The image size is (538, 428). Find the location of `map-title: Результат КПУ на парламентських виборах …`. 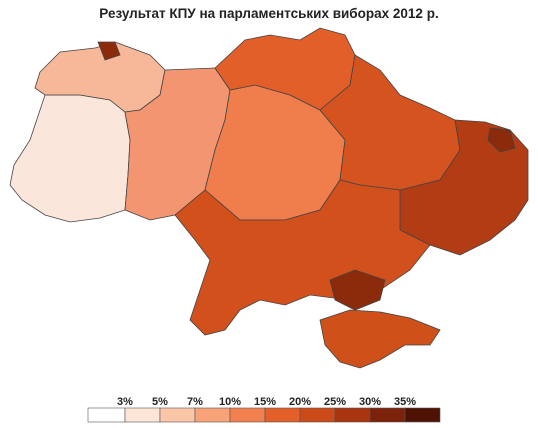

map-title: Результат КПУ на парламентських виборах … is located at coordinates (269, 13).